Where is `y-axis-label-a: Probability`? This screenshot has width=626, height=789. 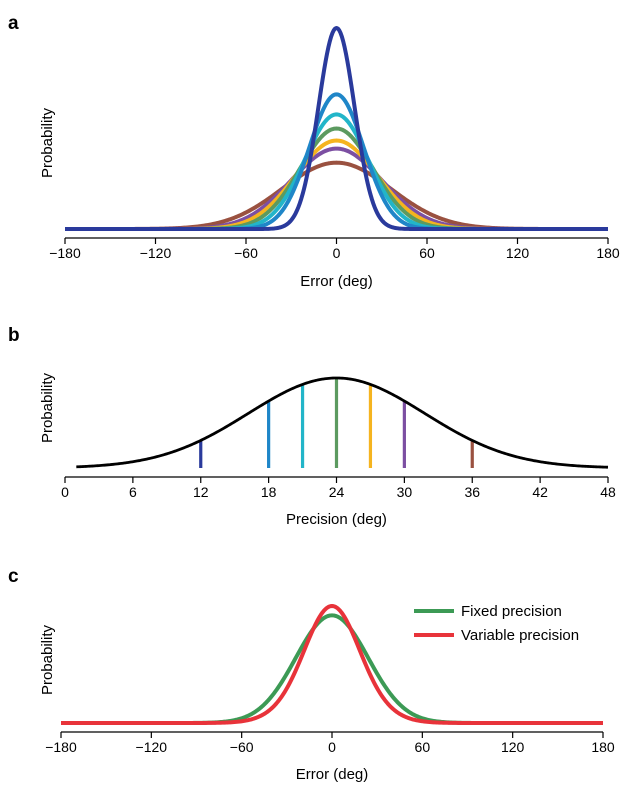 y-axis-label-a: Probability is located at coordinates (47, 142).